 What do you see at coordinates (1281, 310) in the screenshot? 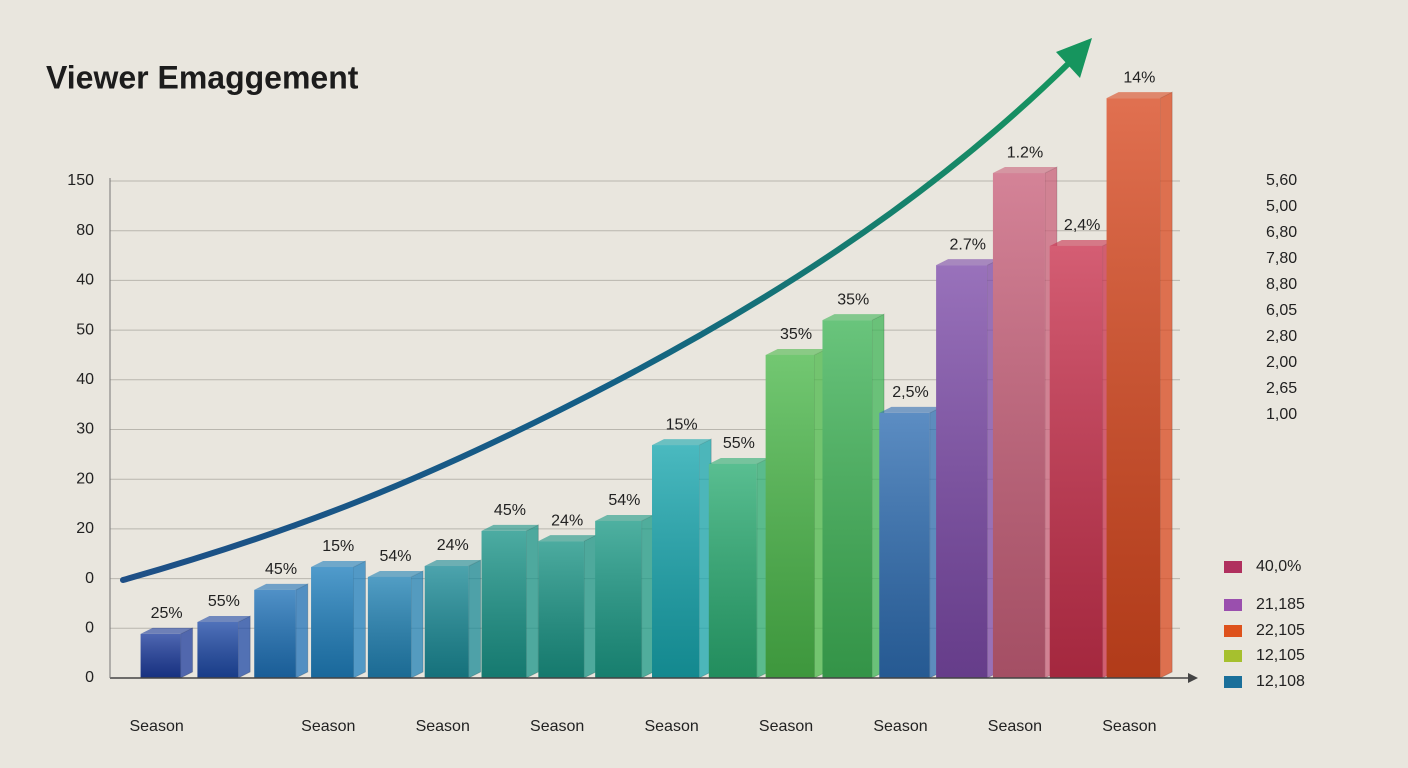
I see `side-label: 6,05` at bounding box center [1281, 310].